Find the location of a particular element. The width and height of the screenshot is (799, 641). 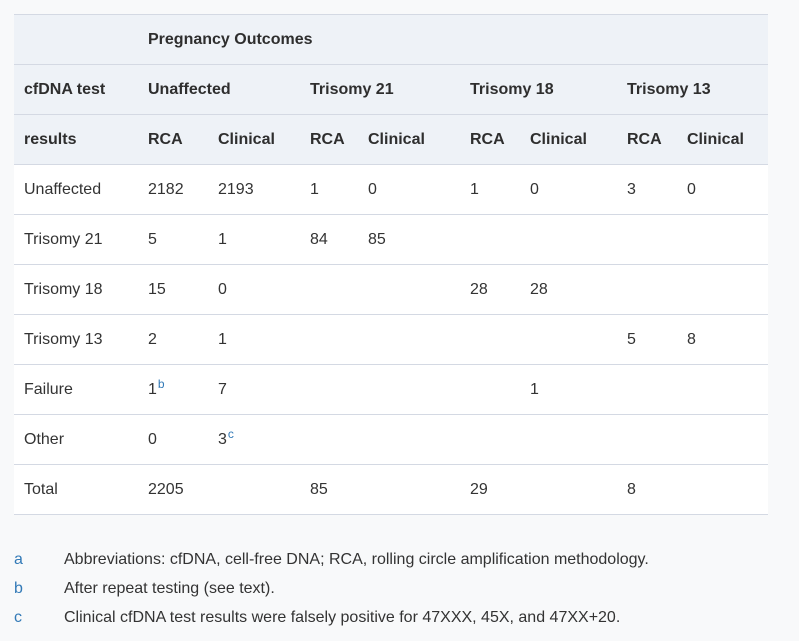

table-row: Trisomy 18 15 0 28 28 is located at coordinates (391, 289).